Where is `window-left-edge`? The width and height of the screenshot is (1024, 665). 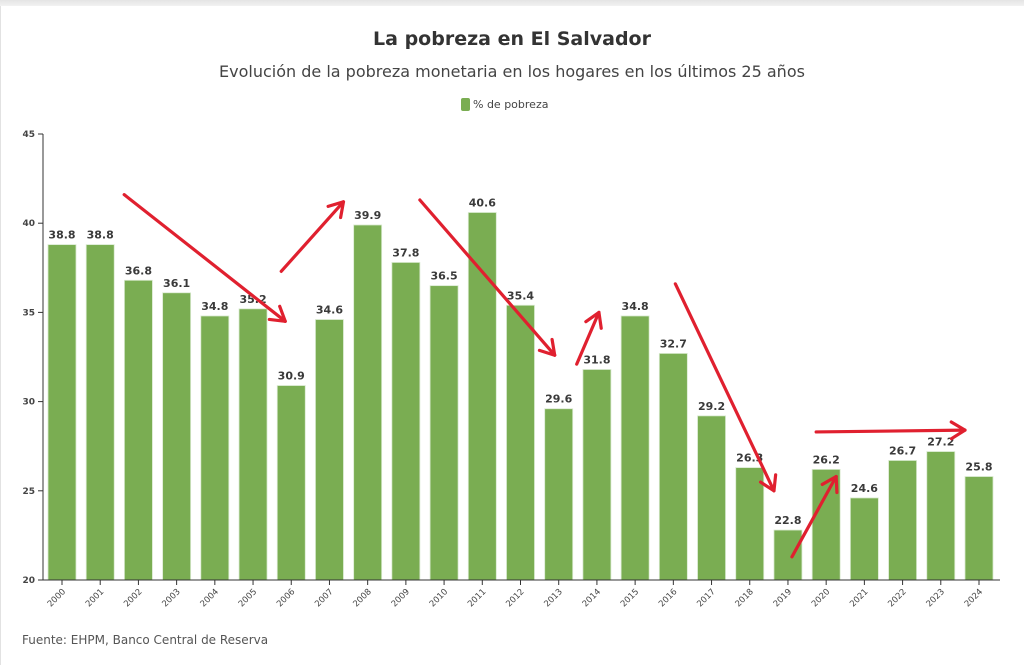 window-left-edge is located at coordinates (0, 335).